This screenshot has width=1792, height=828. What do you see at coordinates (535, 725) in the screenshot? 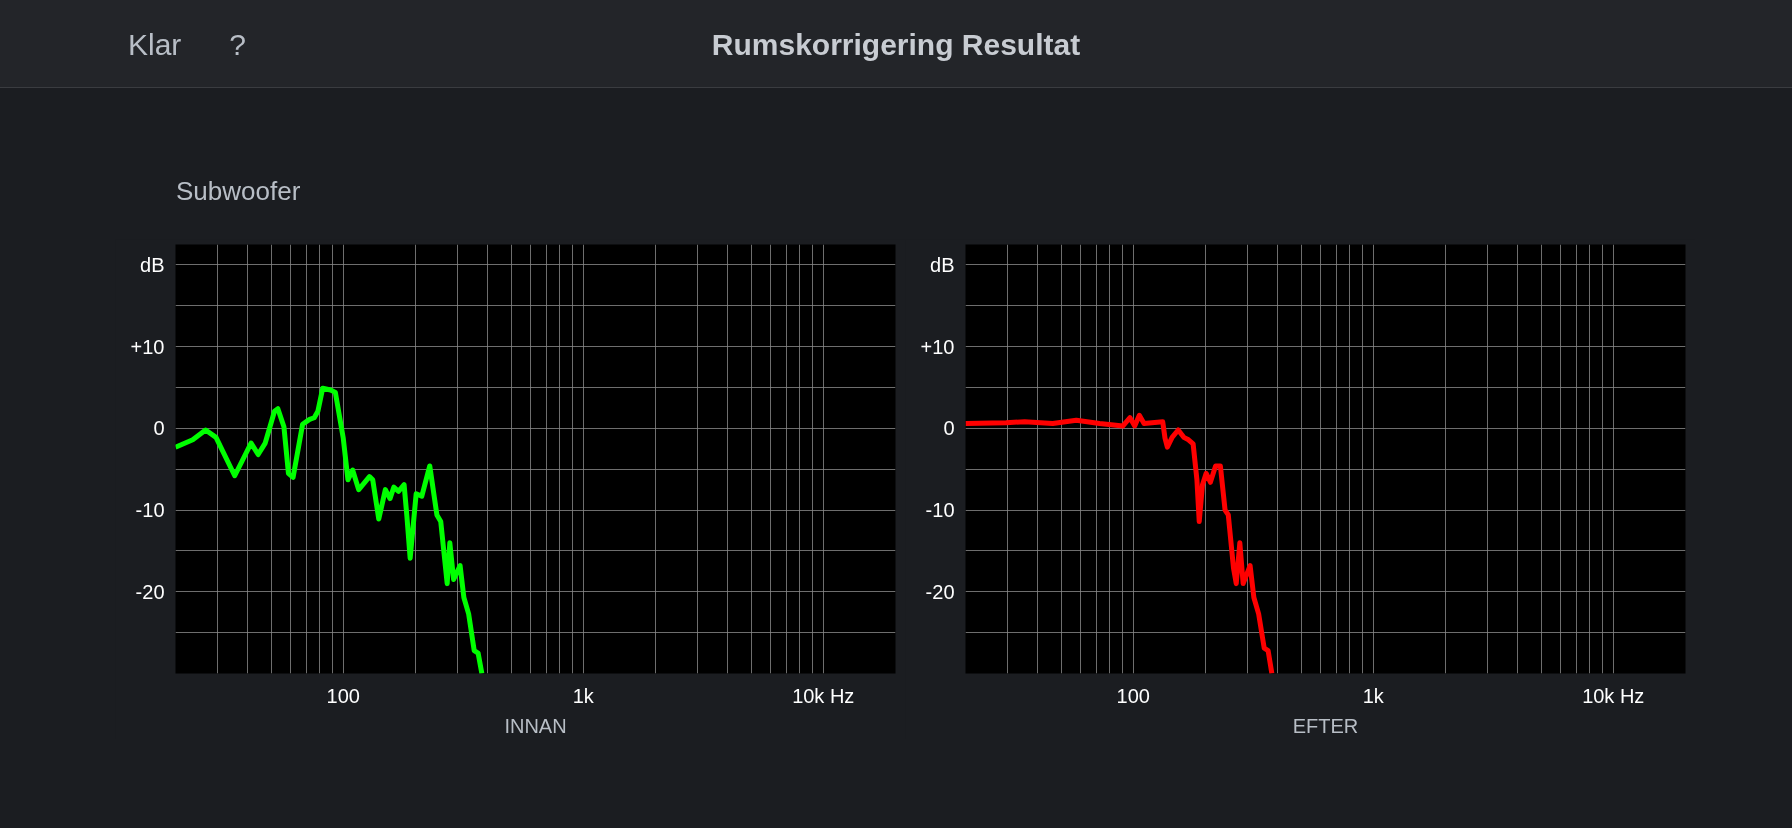
I see `x-axis-title: INNAN` at bounding box center [535, 725].